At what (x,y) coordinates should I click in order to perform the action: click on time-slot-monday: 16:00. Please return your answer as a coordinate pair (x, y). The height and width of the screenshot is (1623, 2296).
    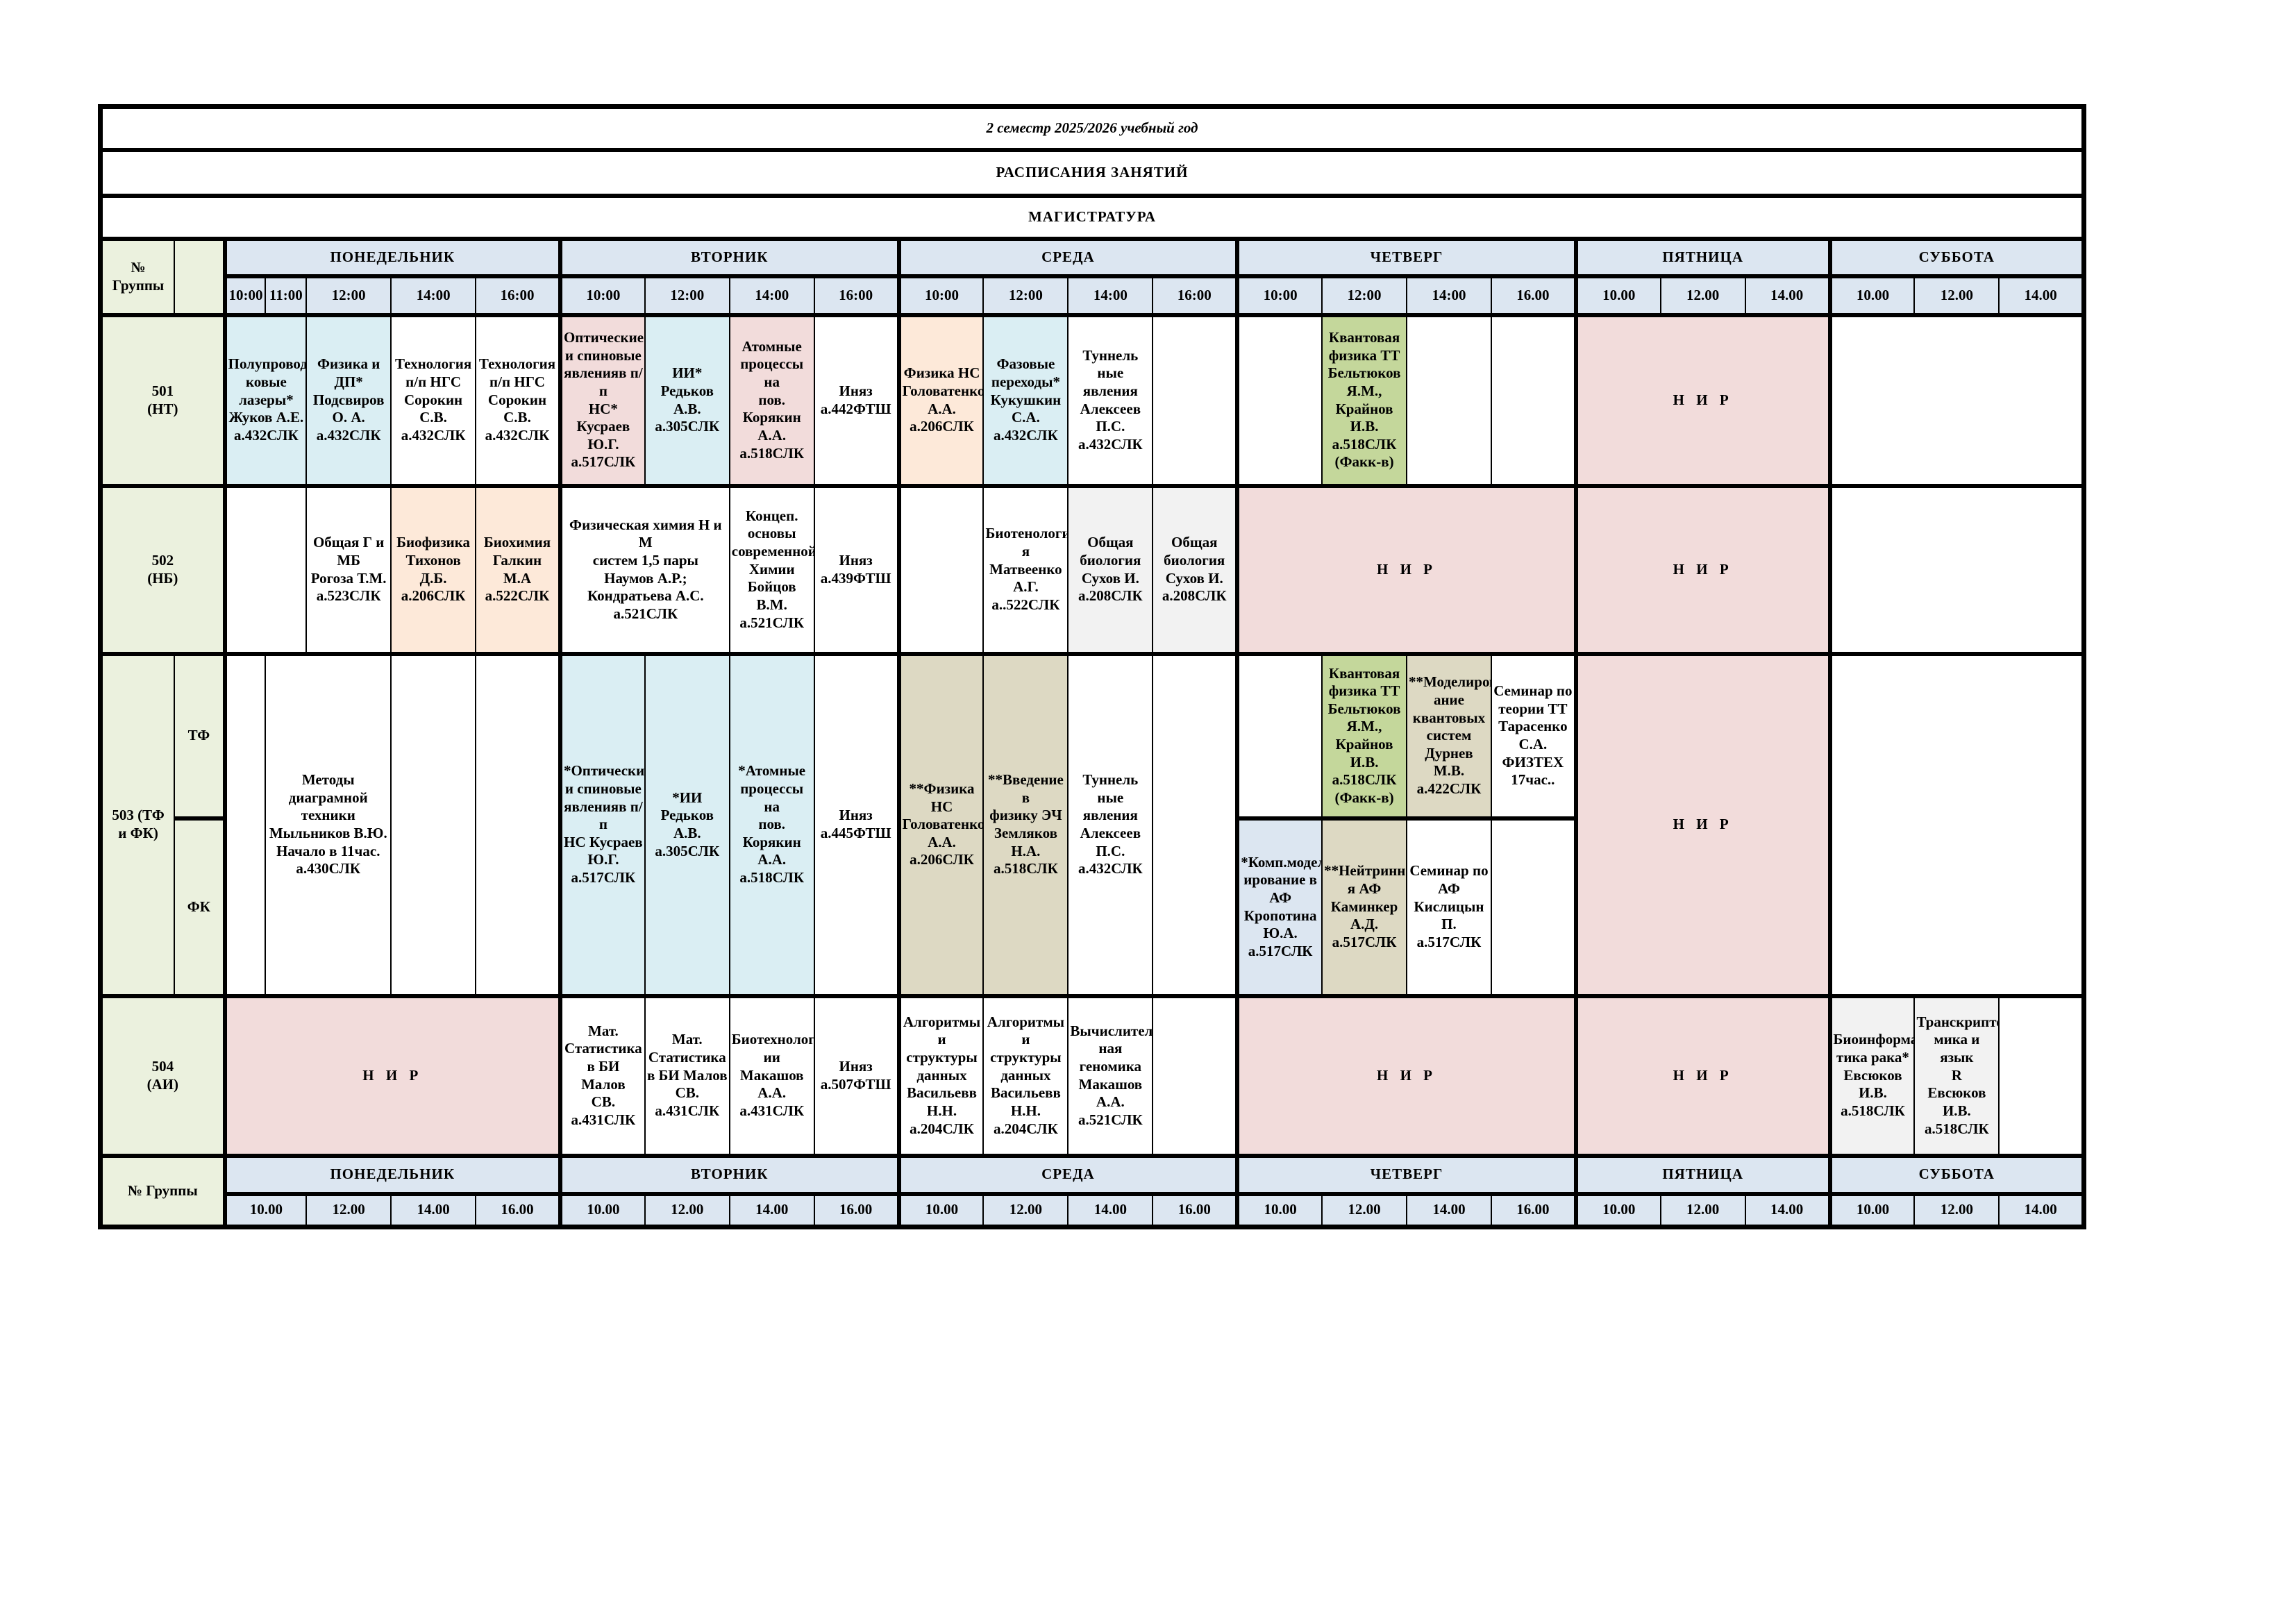
    Looking at the image, I should click on (518, 295).